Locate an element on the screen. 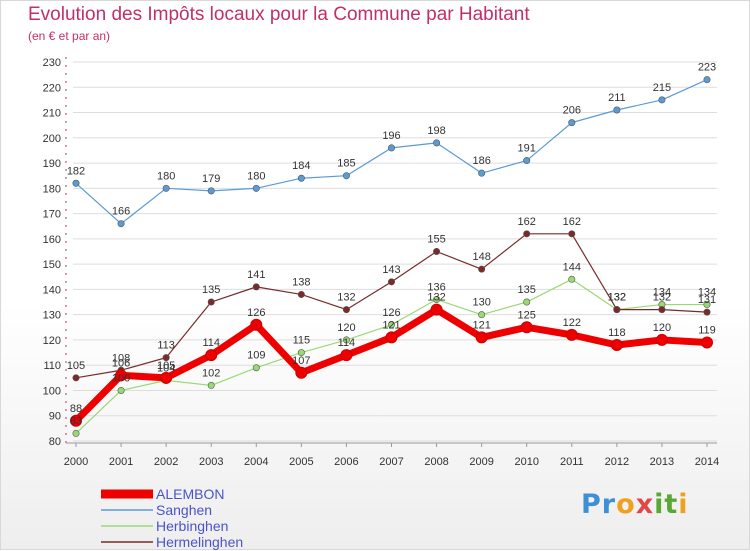  chart-subtitle: (en € et par an) is located at coordinates (69, 36).